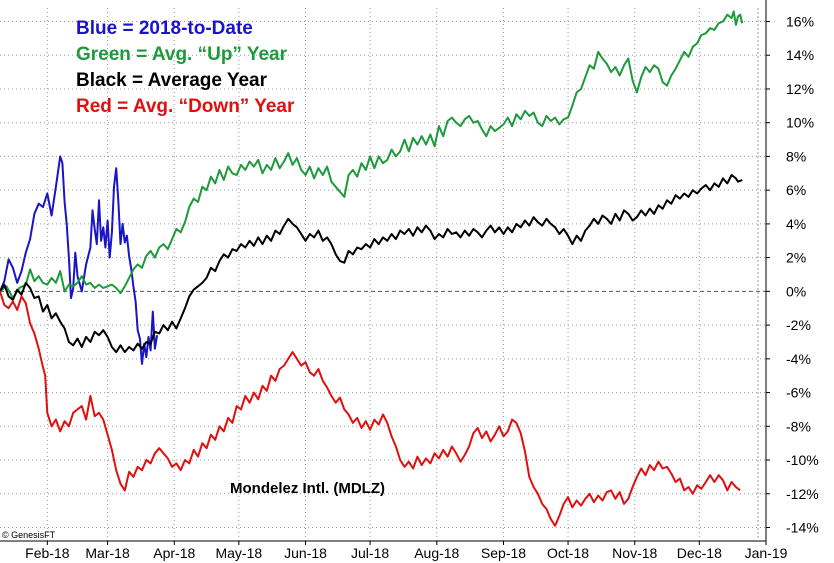  What do you see at coordinates (802, 494) in the screenshot?
I see `y-tick-label: -12%` at bounding box center [802, 494].